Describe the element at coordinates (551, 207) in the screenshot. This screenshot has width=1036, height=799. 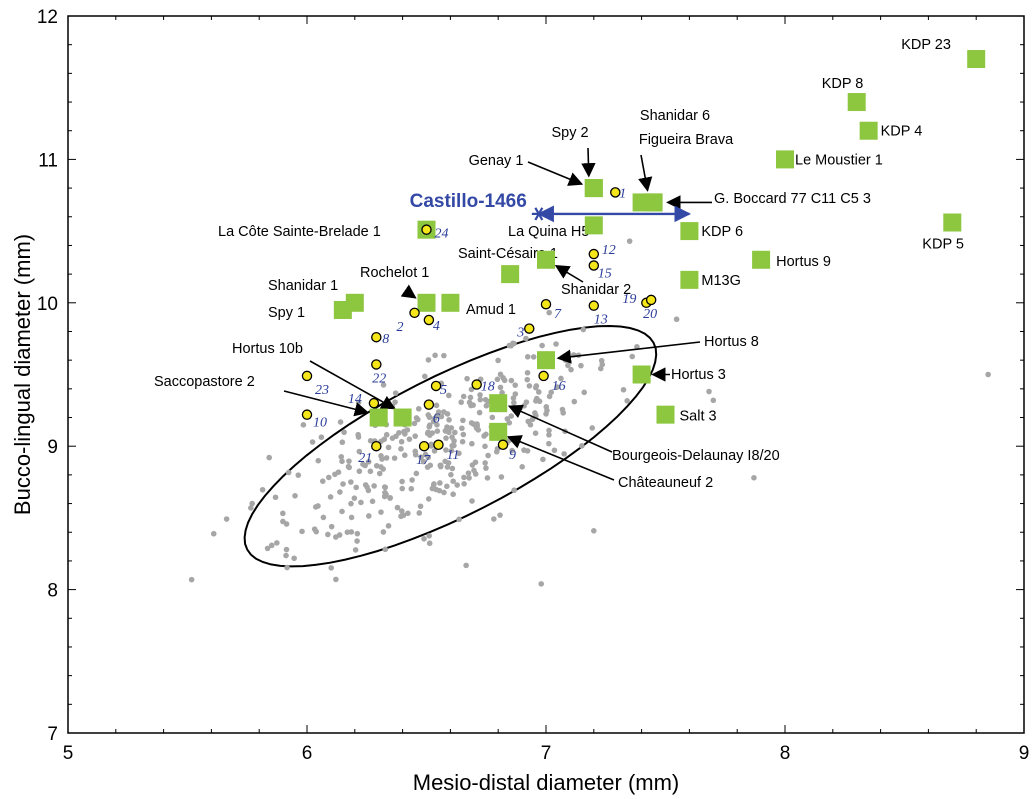
I see `castillo-marker: Castillo-1466` at that location.